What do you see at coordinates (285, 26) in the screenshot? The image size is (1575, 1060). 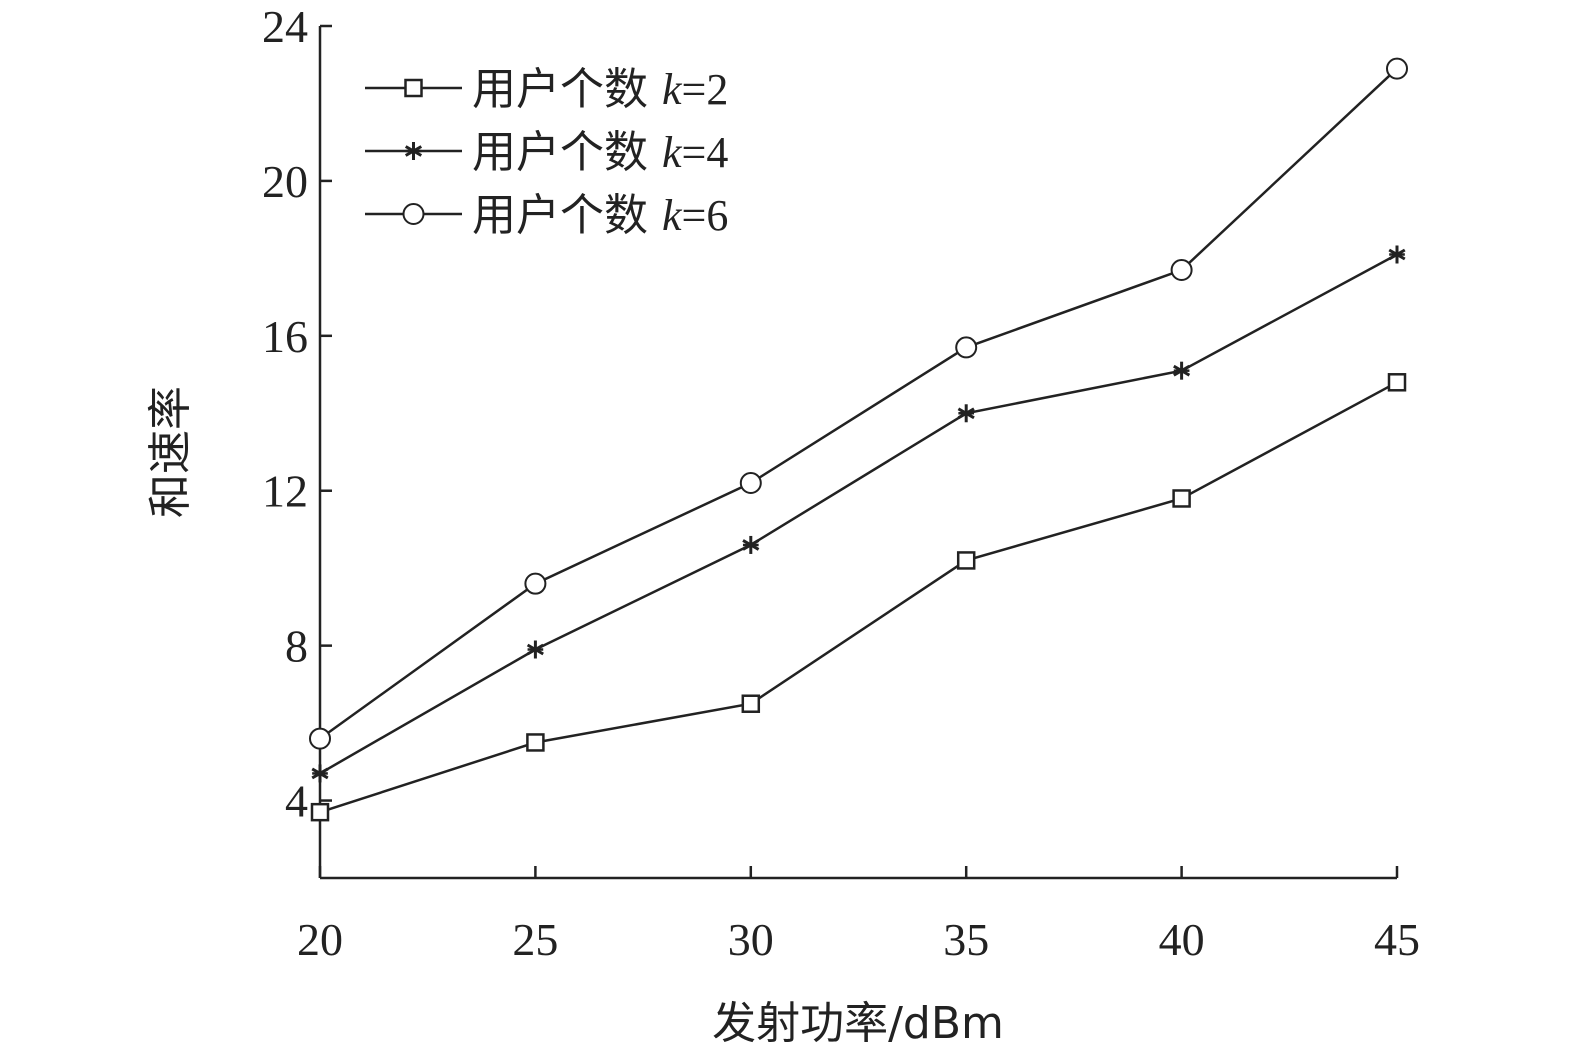 I see `y-tick-label: 24` at bounding box center [285, 26].